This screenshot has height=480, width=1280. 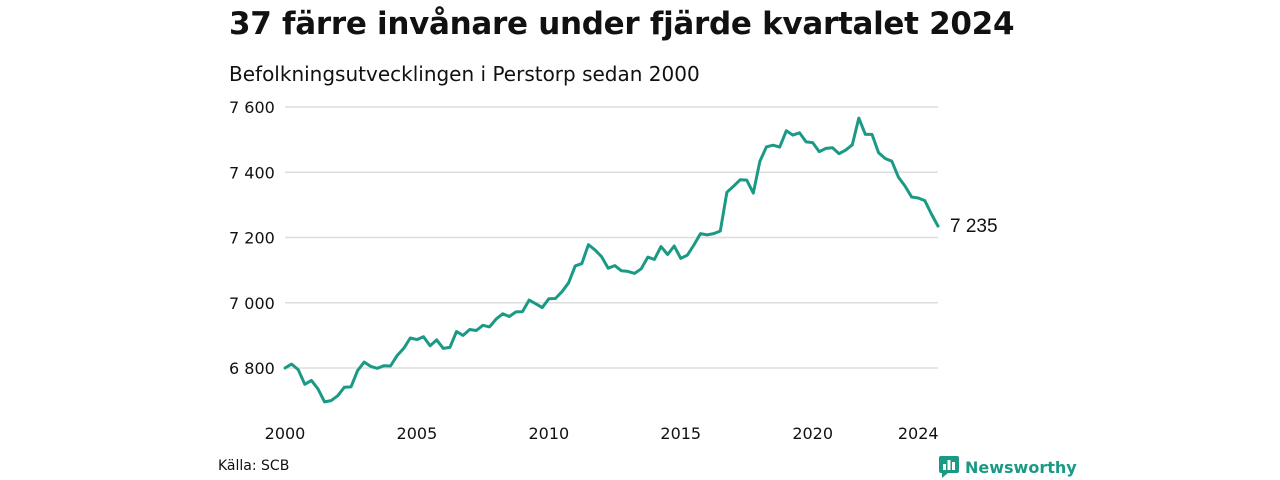 What do you see at coordinates (252, 107) in the screenshot?
I see `y-tick-label: 7 600` at bounding box center [252, 107].